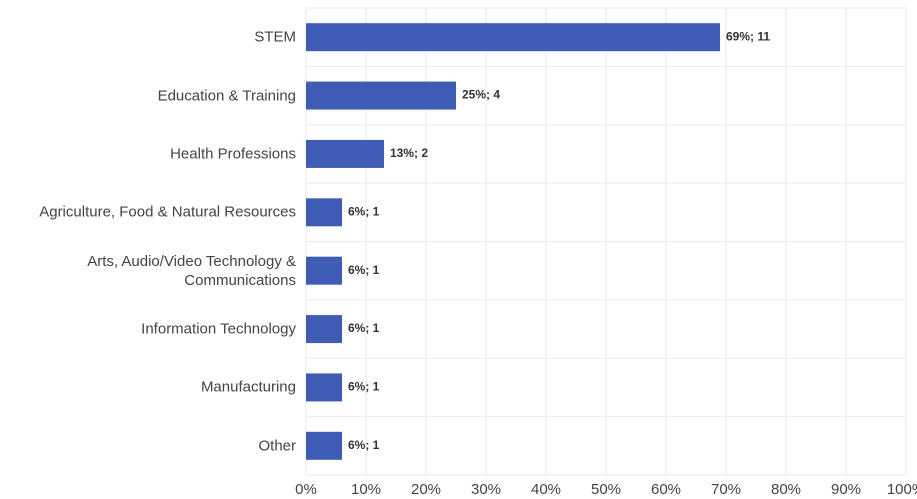  Describe the element at coordinates (306, 489) in the screenshot. I see `x-tick-label: 0%` at that location.